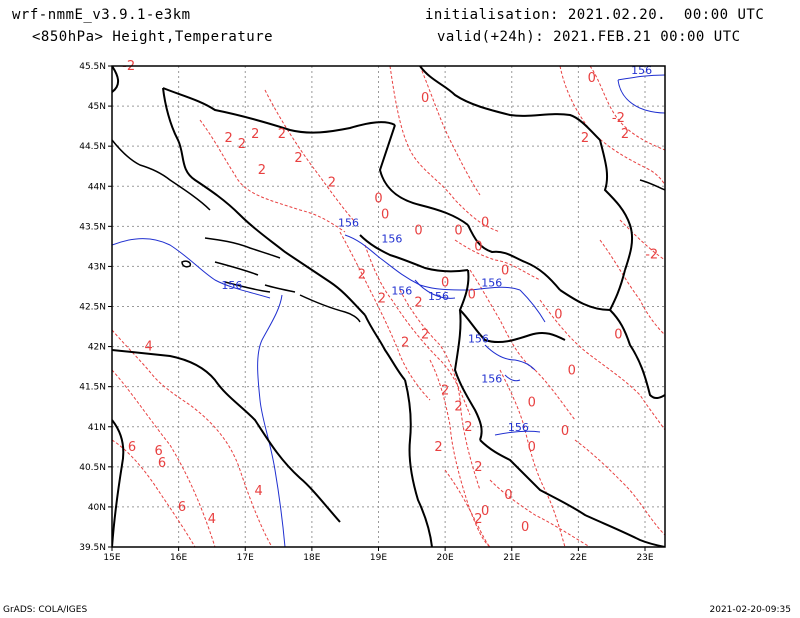 The height and width of the screenshot is (618, 800). What do you see at coordinates (97, 107) in the screenshot?
I see `lat-tick-label: 45N` at bounding box center [97, 107].